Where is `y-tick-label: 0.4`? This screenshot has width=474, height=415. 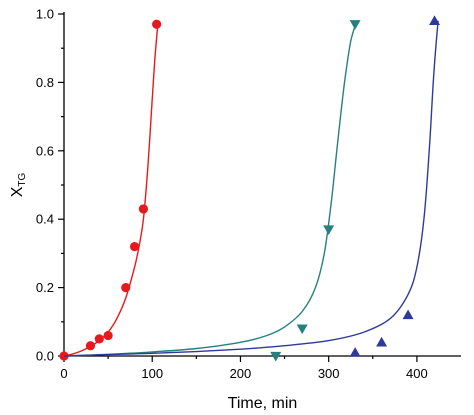
y-tick-label: 0.4 is located at coordinates (45, 219).